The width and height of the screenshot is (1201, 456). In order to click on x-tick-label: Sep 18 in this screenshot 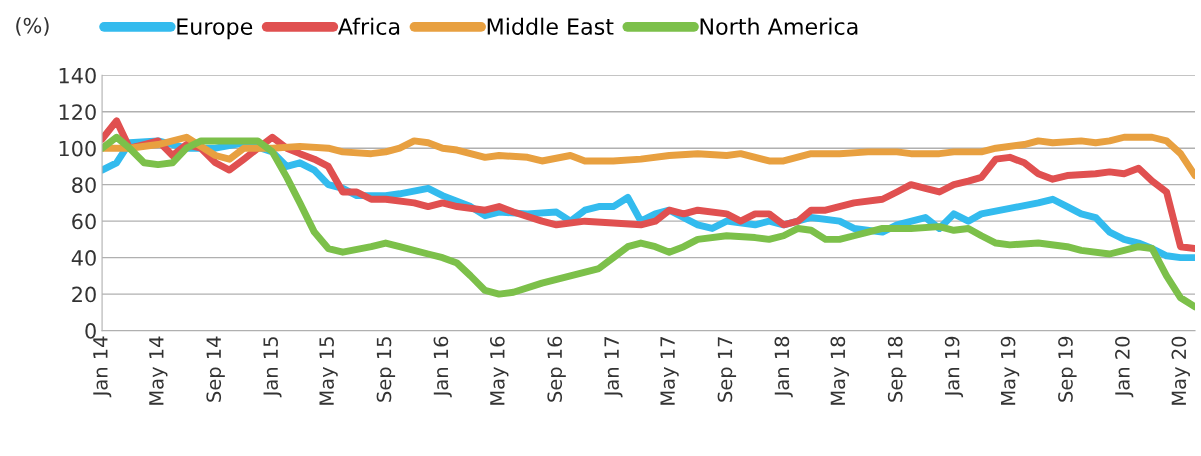, I will do `click(897, 369)`.